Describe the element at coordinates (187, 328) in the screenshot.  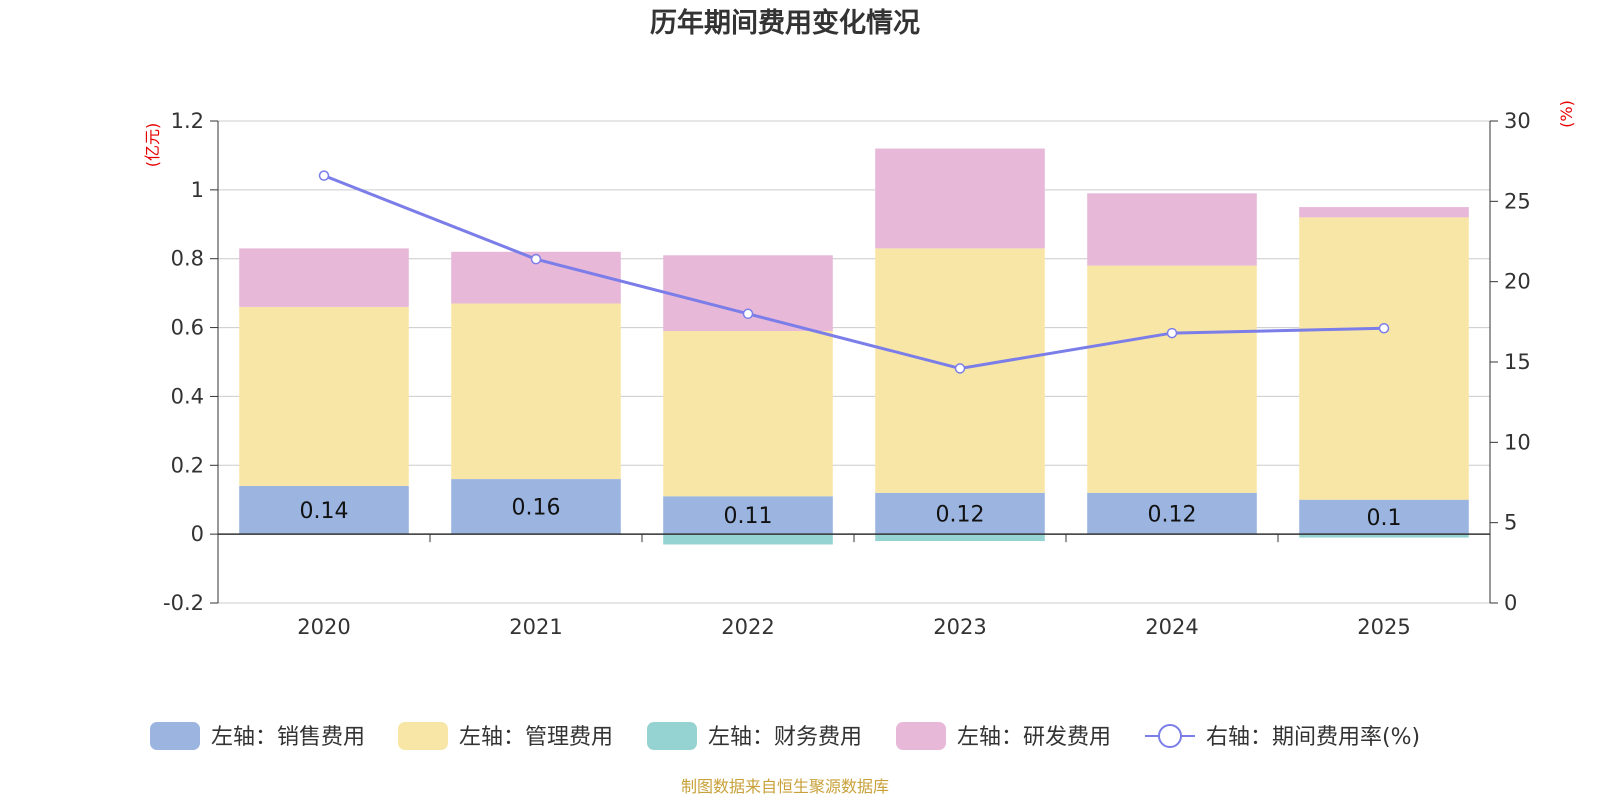
I see `left-tick-label: 0.6` at that location.